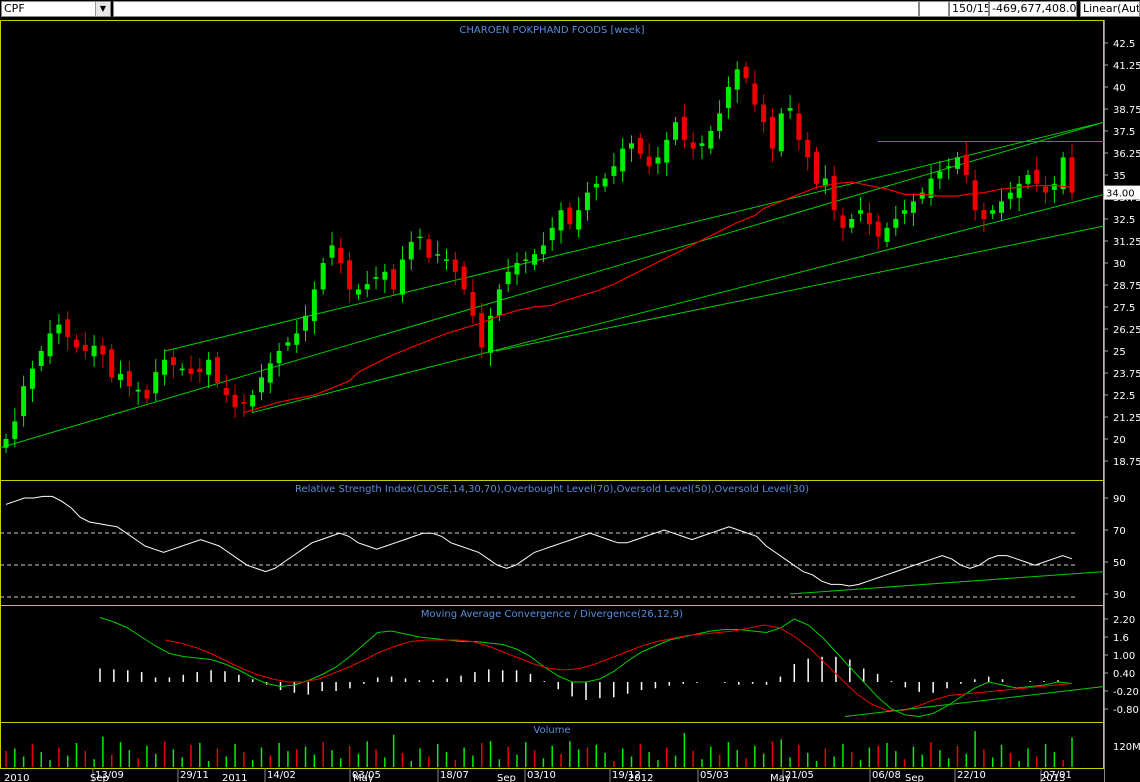 The image size is (1140, 782). I want to click on x-axis-label-date: 22/10, so click(971, 775).